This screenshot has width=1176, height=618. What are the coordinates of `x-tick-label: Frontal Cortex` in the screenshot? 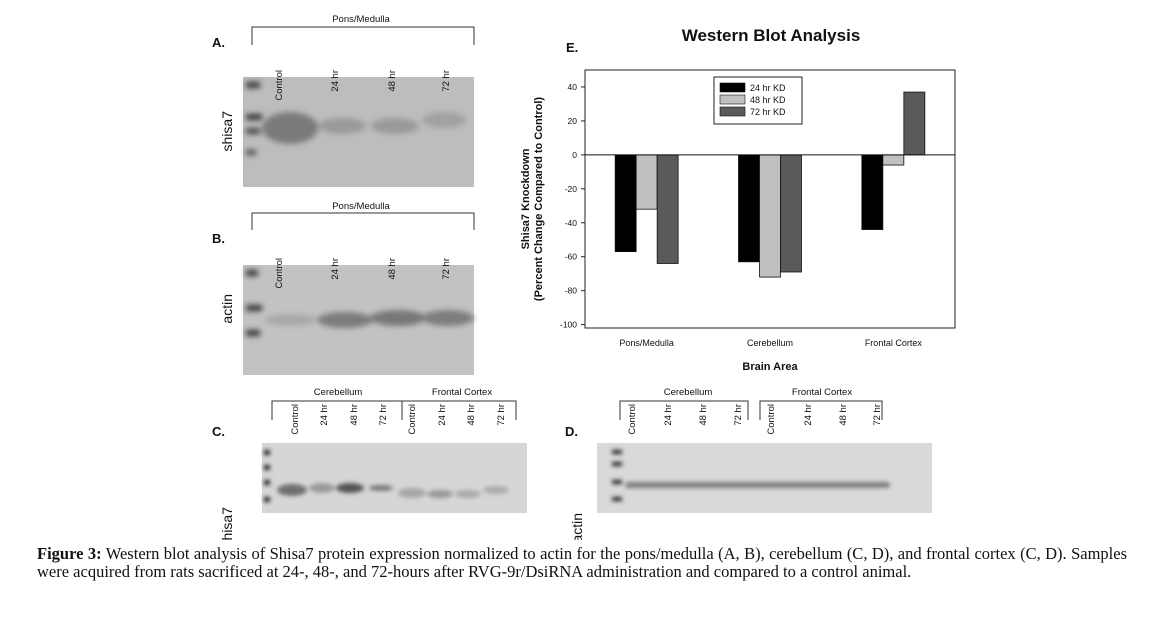 It's located at (894, 343).